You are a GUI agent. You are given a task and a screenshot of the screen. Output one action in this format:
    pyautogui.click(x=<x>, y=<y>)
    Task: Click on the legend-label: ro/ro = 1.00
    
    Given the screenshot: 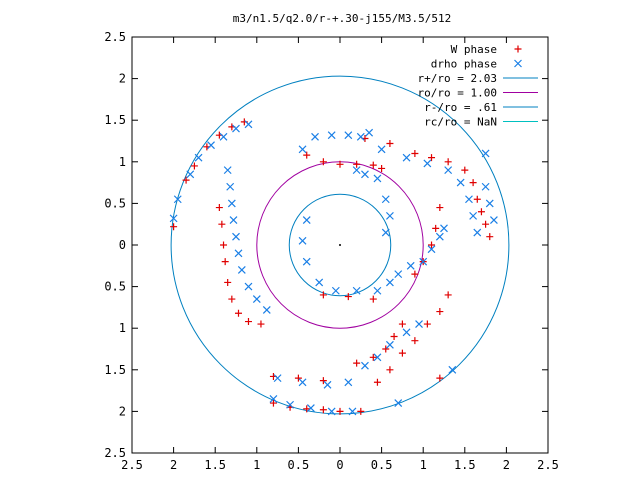 What is the action you would take?
    pyautogui.click(x=457, y=93)
    